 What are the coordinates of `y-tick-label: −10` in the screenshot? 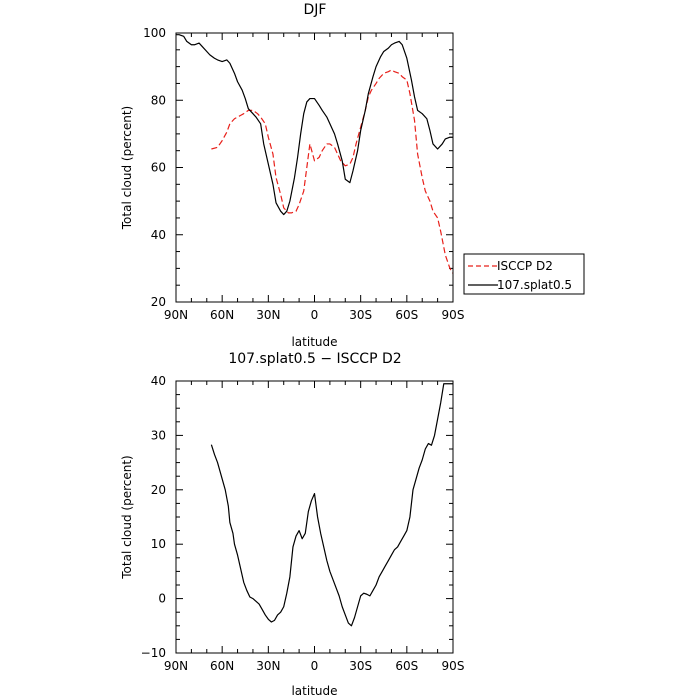 It's located at (153, 653).